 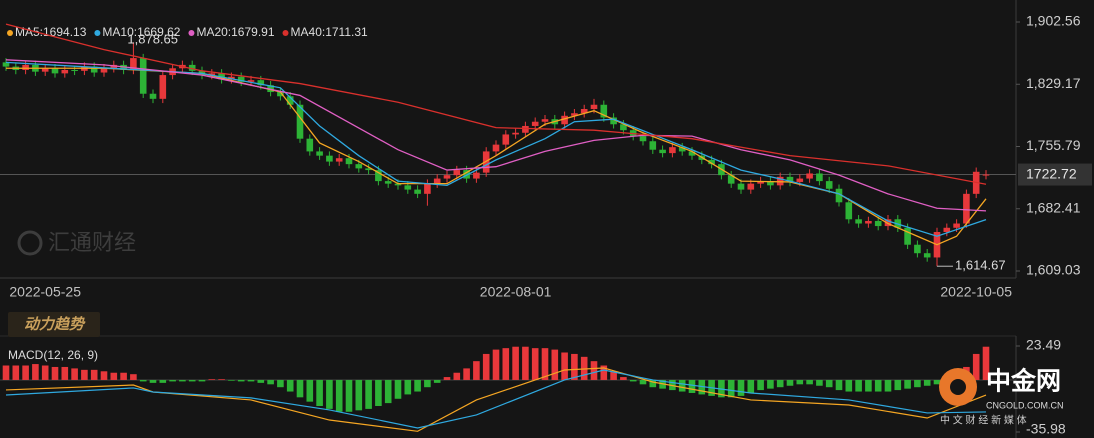 I want to click on macd-title: MACD(12, 26, 9), so click(x=53, y=355).